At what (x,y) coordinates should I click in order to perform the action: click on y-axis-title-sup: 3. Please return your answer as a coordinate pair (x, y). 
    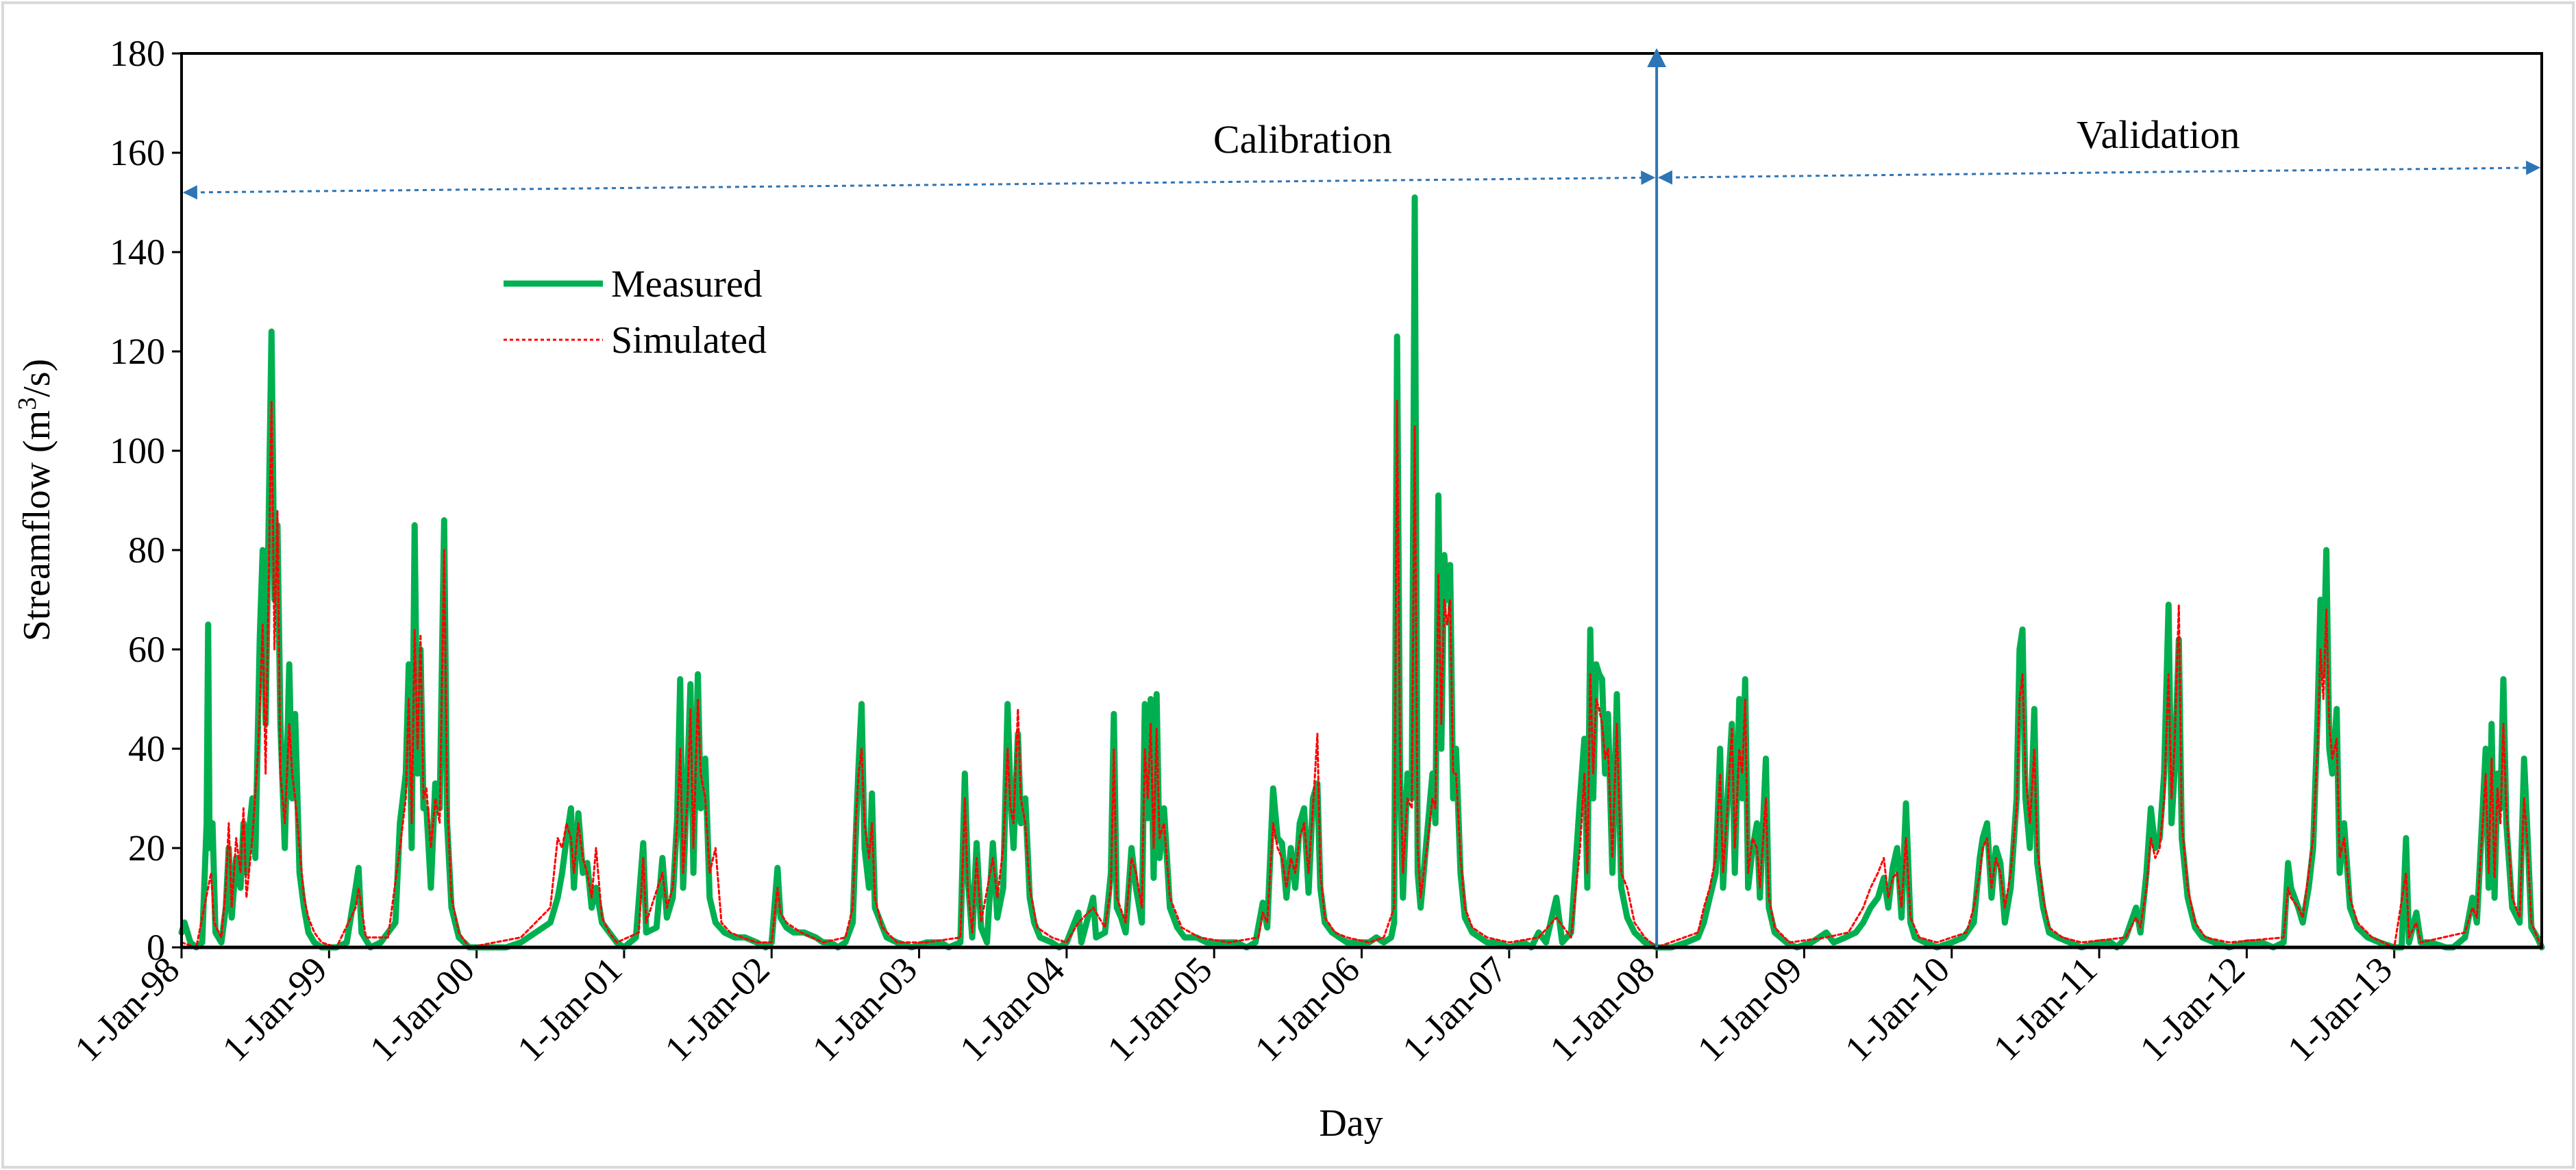
    Looking at the image, I should click on (27, 403).